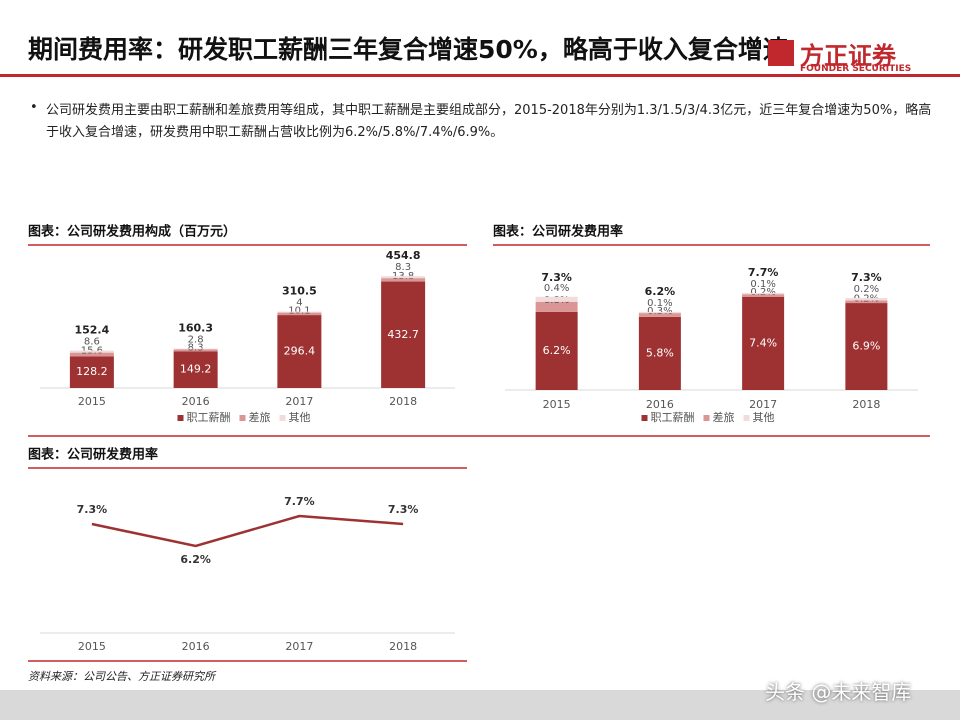  What do you see at coordinates (132, 232) in the screenshot?
I see `chart-title: 图表：公司研发费用构成（百万元）` at bounding box center [132, 232].